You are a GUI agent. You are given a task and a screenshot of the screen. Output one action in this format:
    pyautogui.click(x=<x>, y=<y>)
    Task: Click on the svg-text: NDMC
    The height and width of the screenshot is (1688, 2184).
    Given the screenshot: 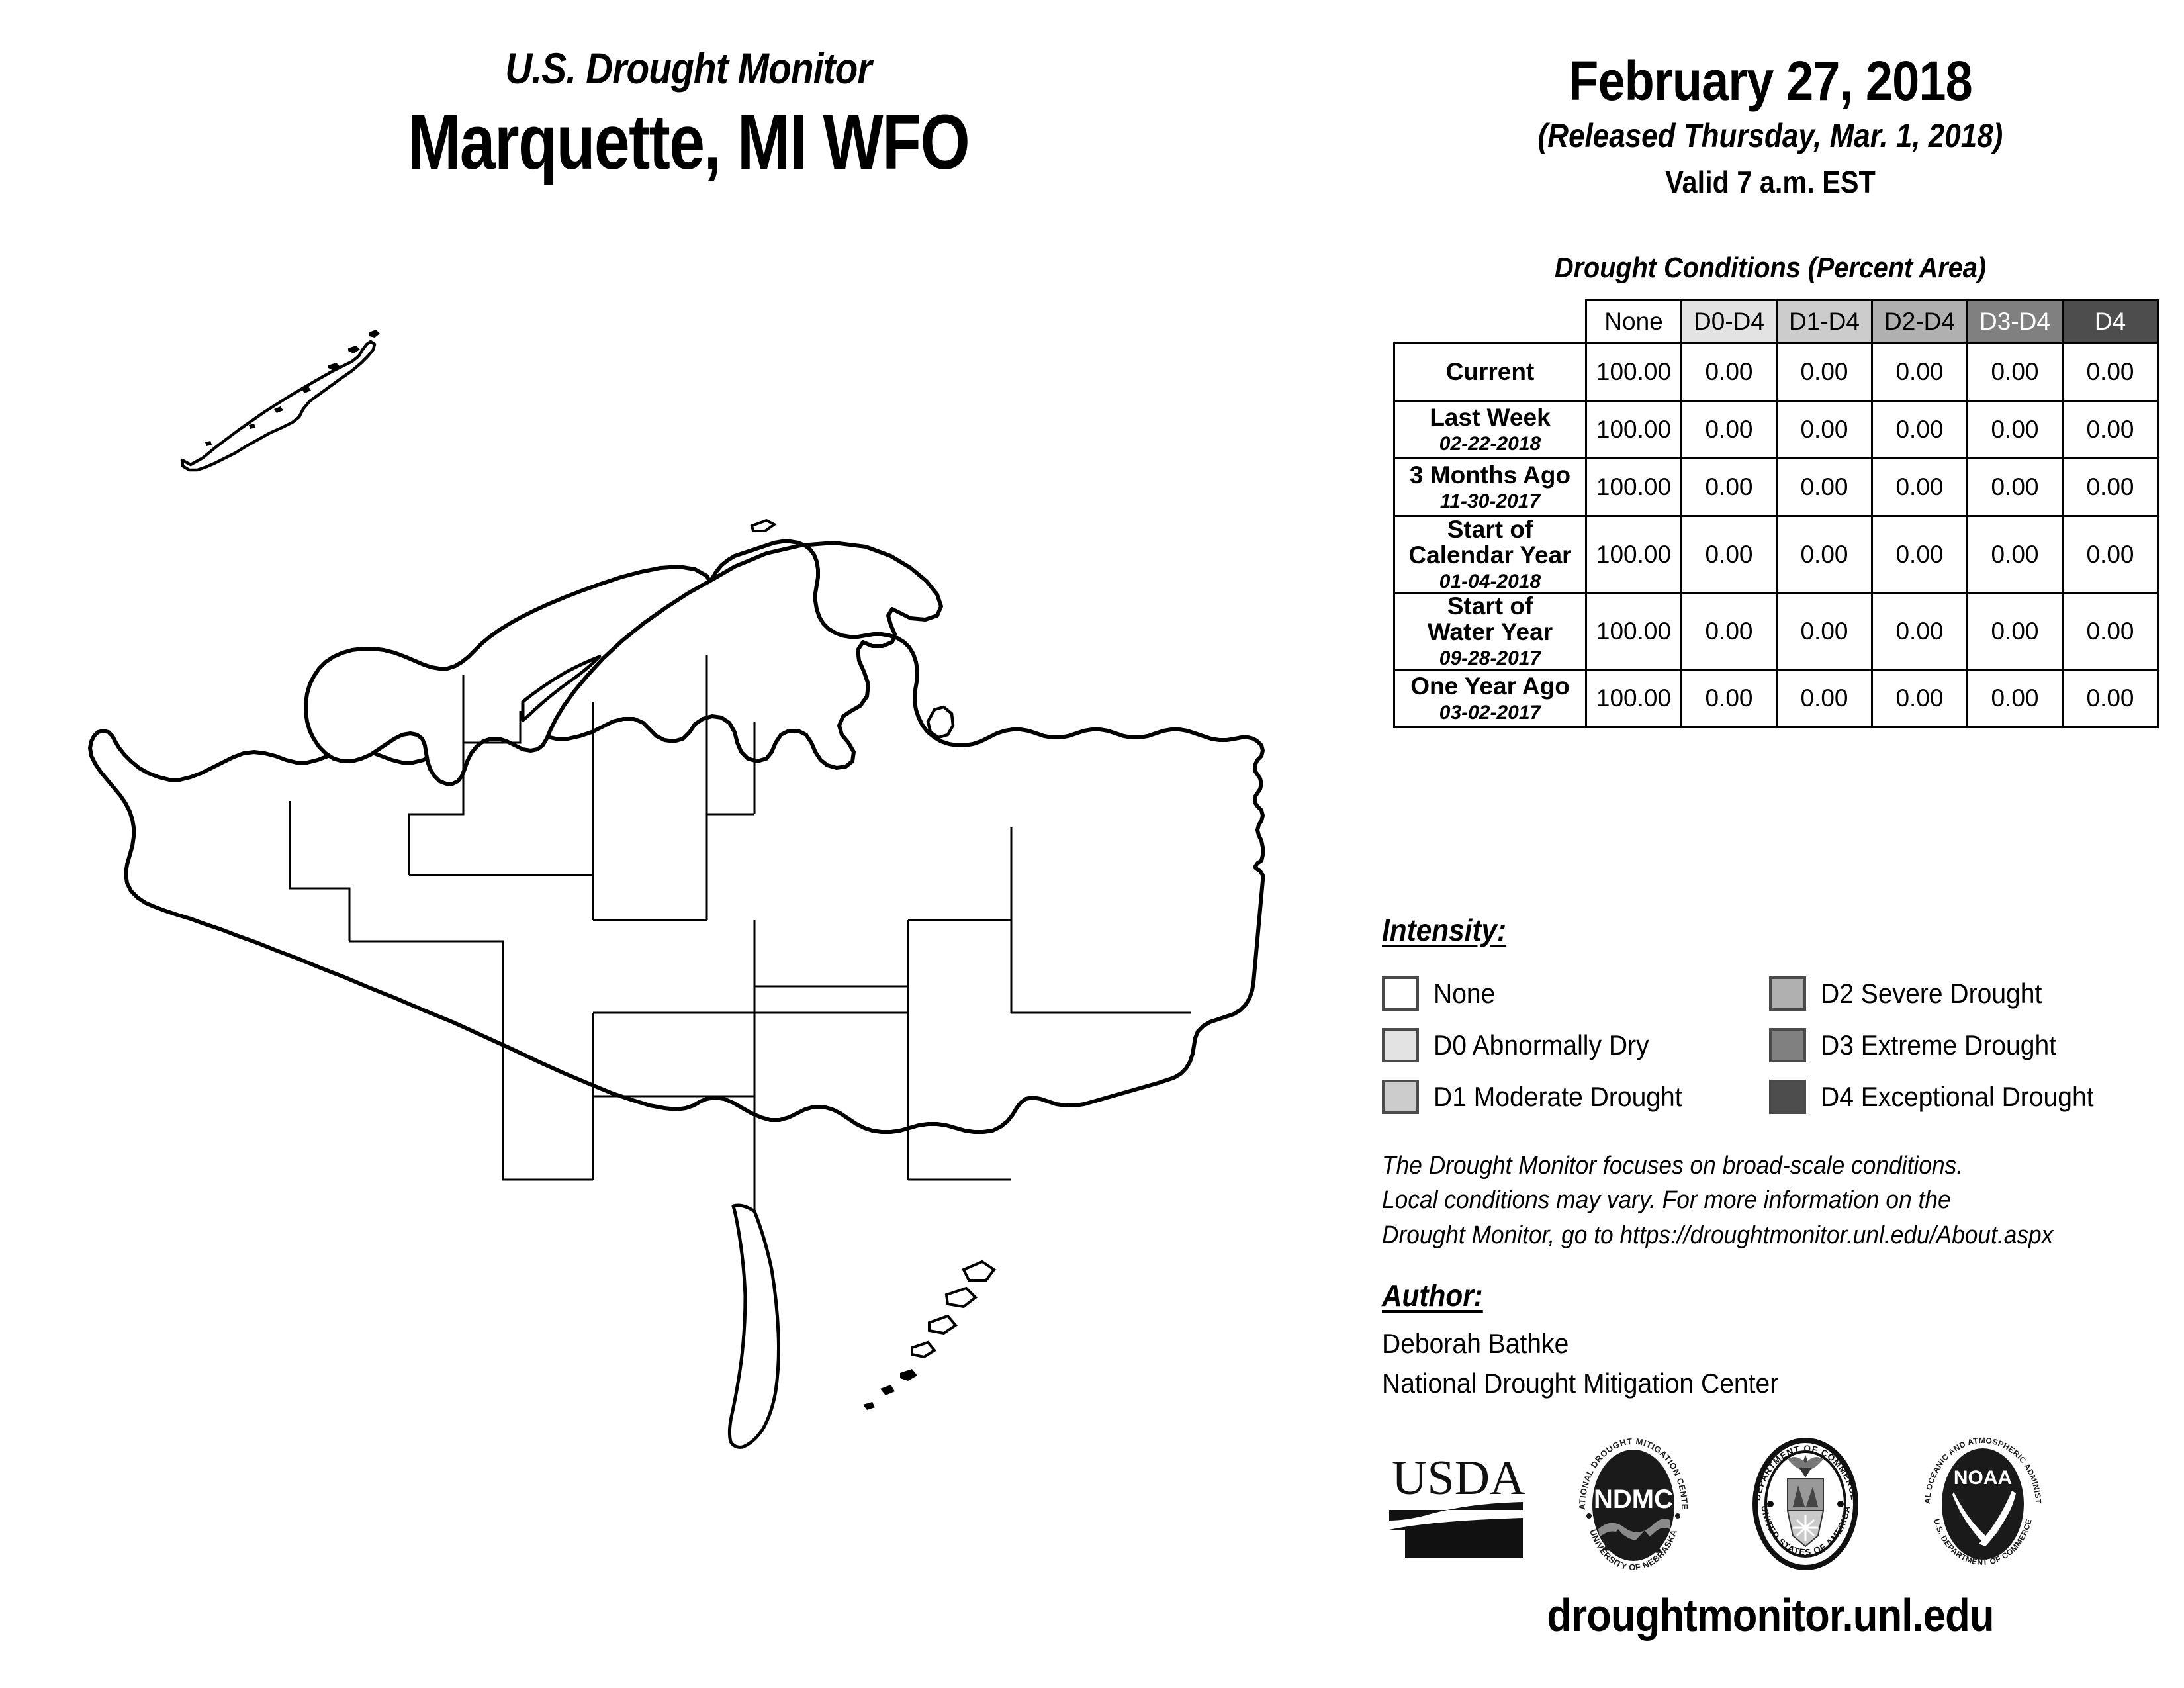 What is the action you would take?
    pyautogui.click(x=1633, y=1499)
    